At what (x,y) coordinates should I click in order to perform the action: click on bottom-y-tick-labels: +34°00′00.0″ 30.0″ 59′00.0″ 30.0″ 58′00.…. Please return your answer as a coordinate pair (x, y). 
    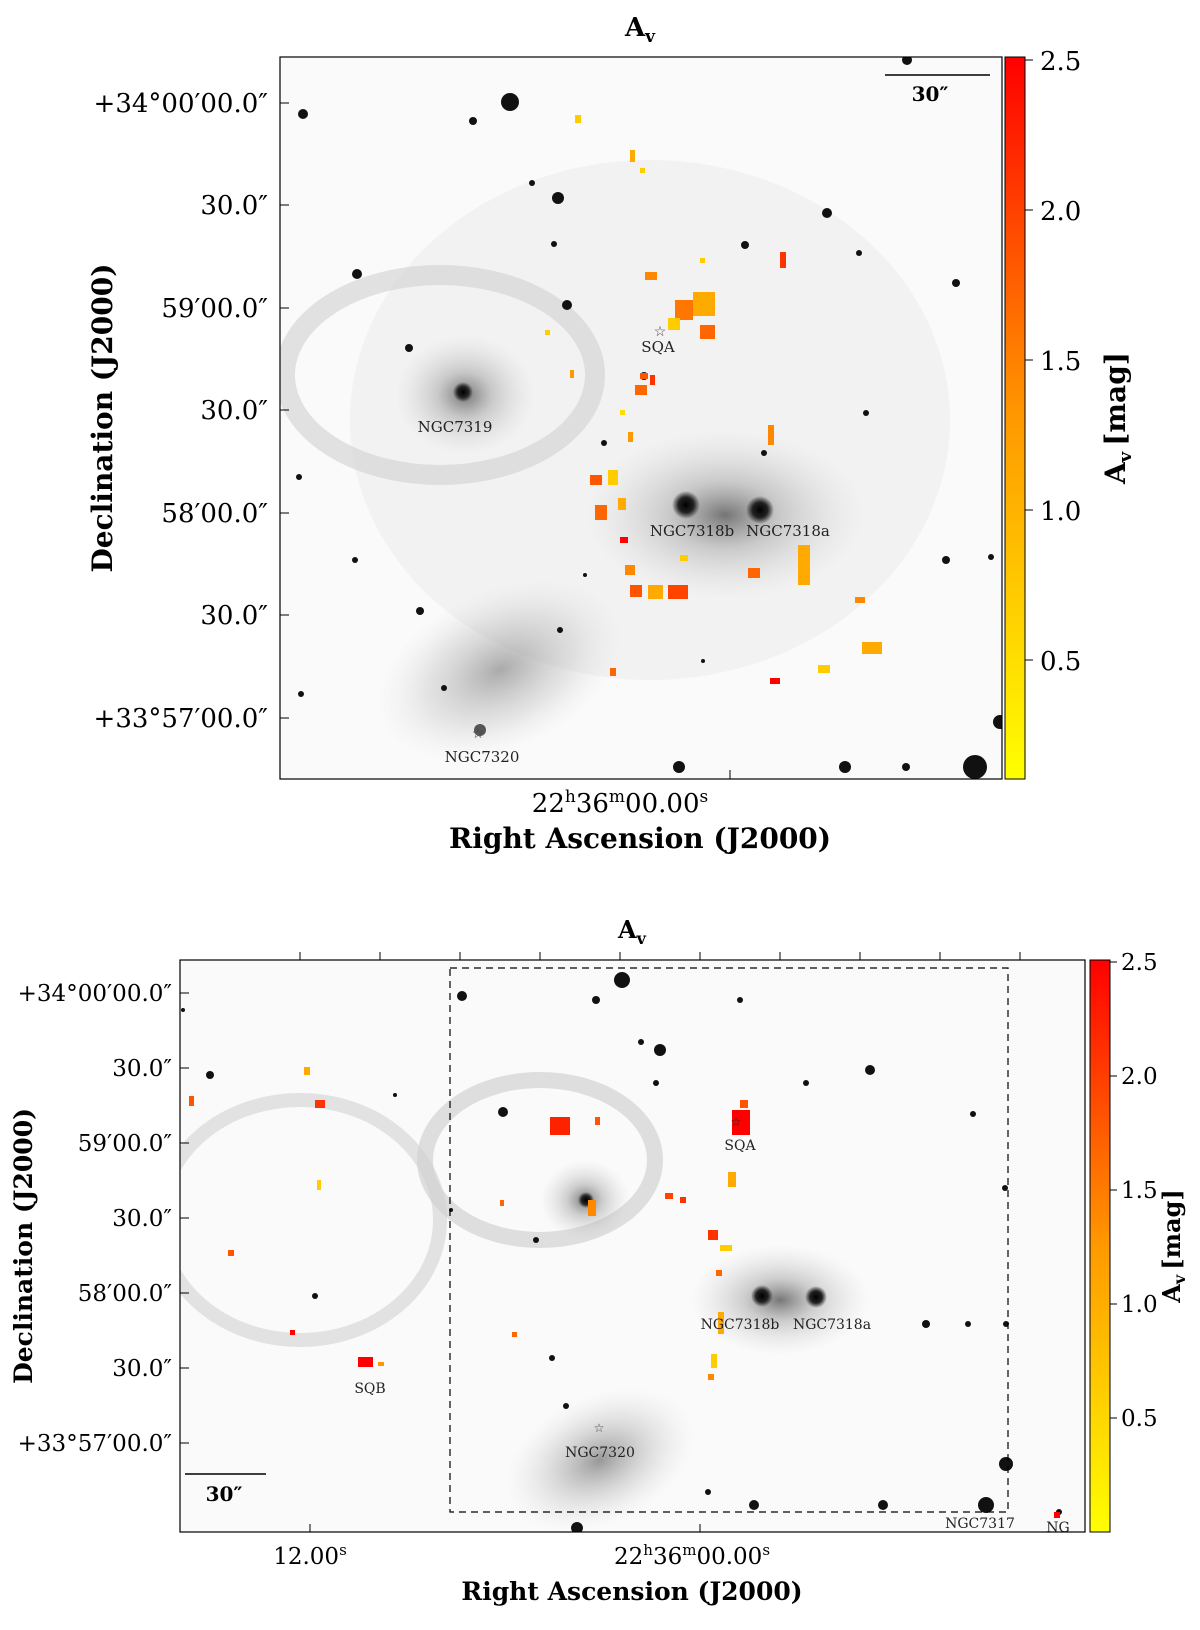
    Looking at the image, I should click on (95, 1219).